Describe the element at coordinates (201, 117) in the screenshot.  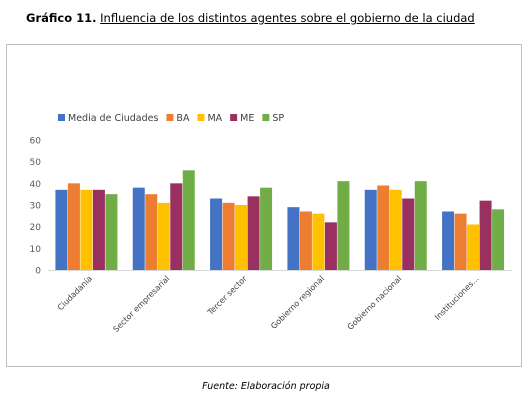
I see `legend-swatch-ma` at that location.